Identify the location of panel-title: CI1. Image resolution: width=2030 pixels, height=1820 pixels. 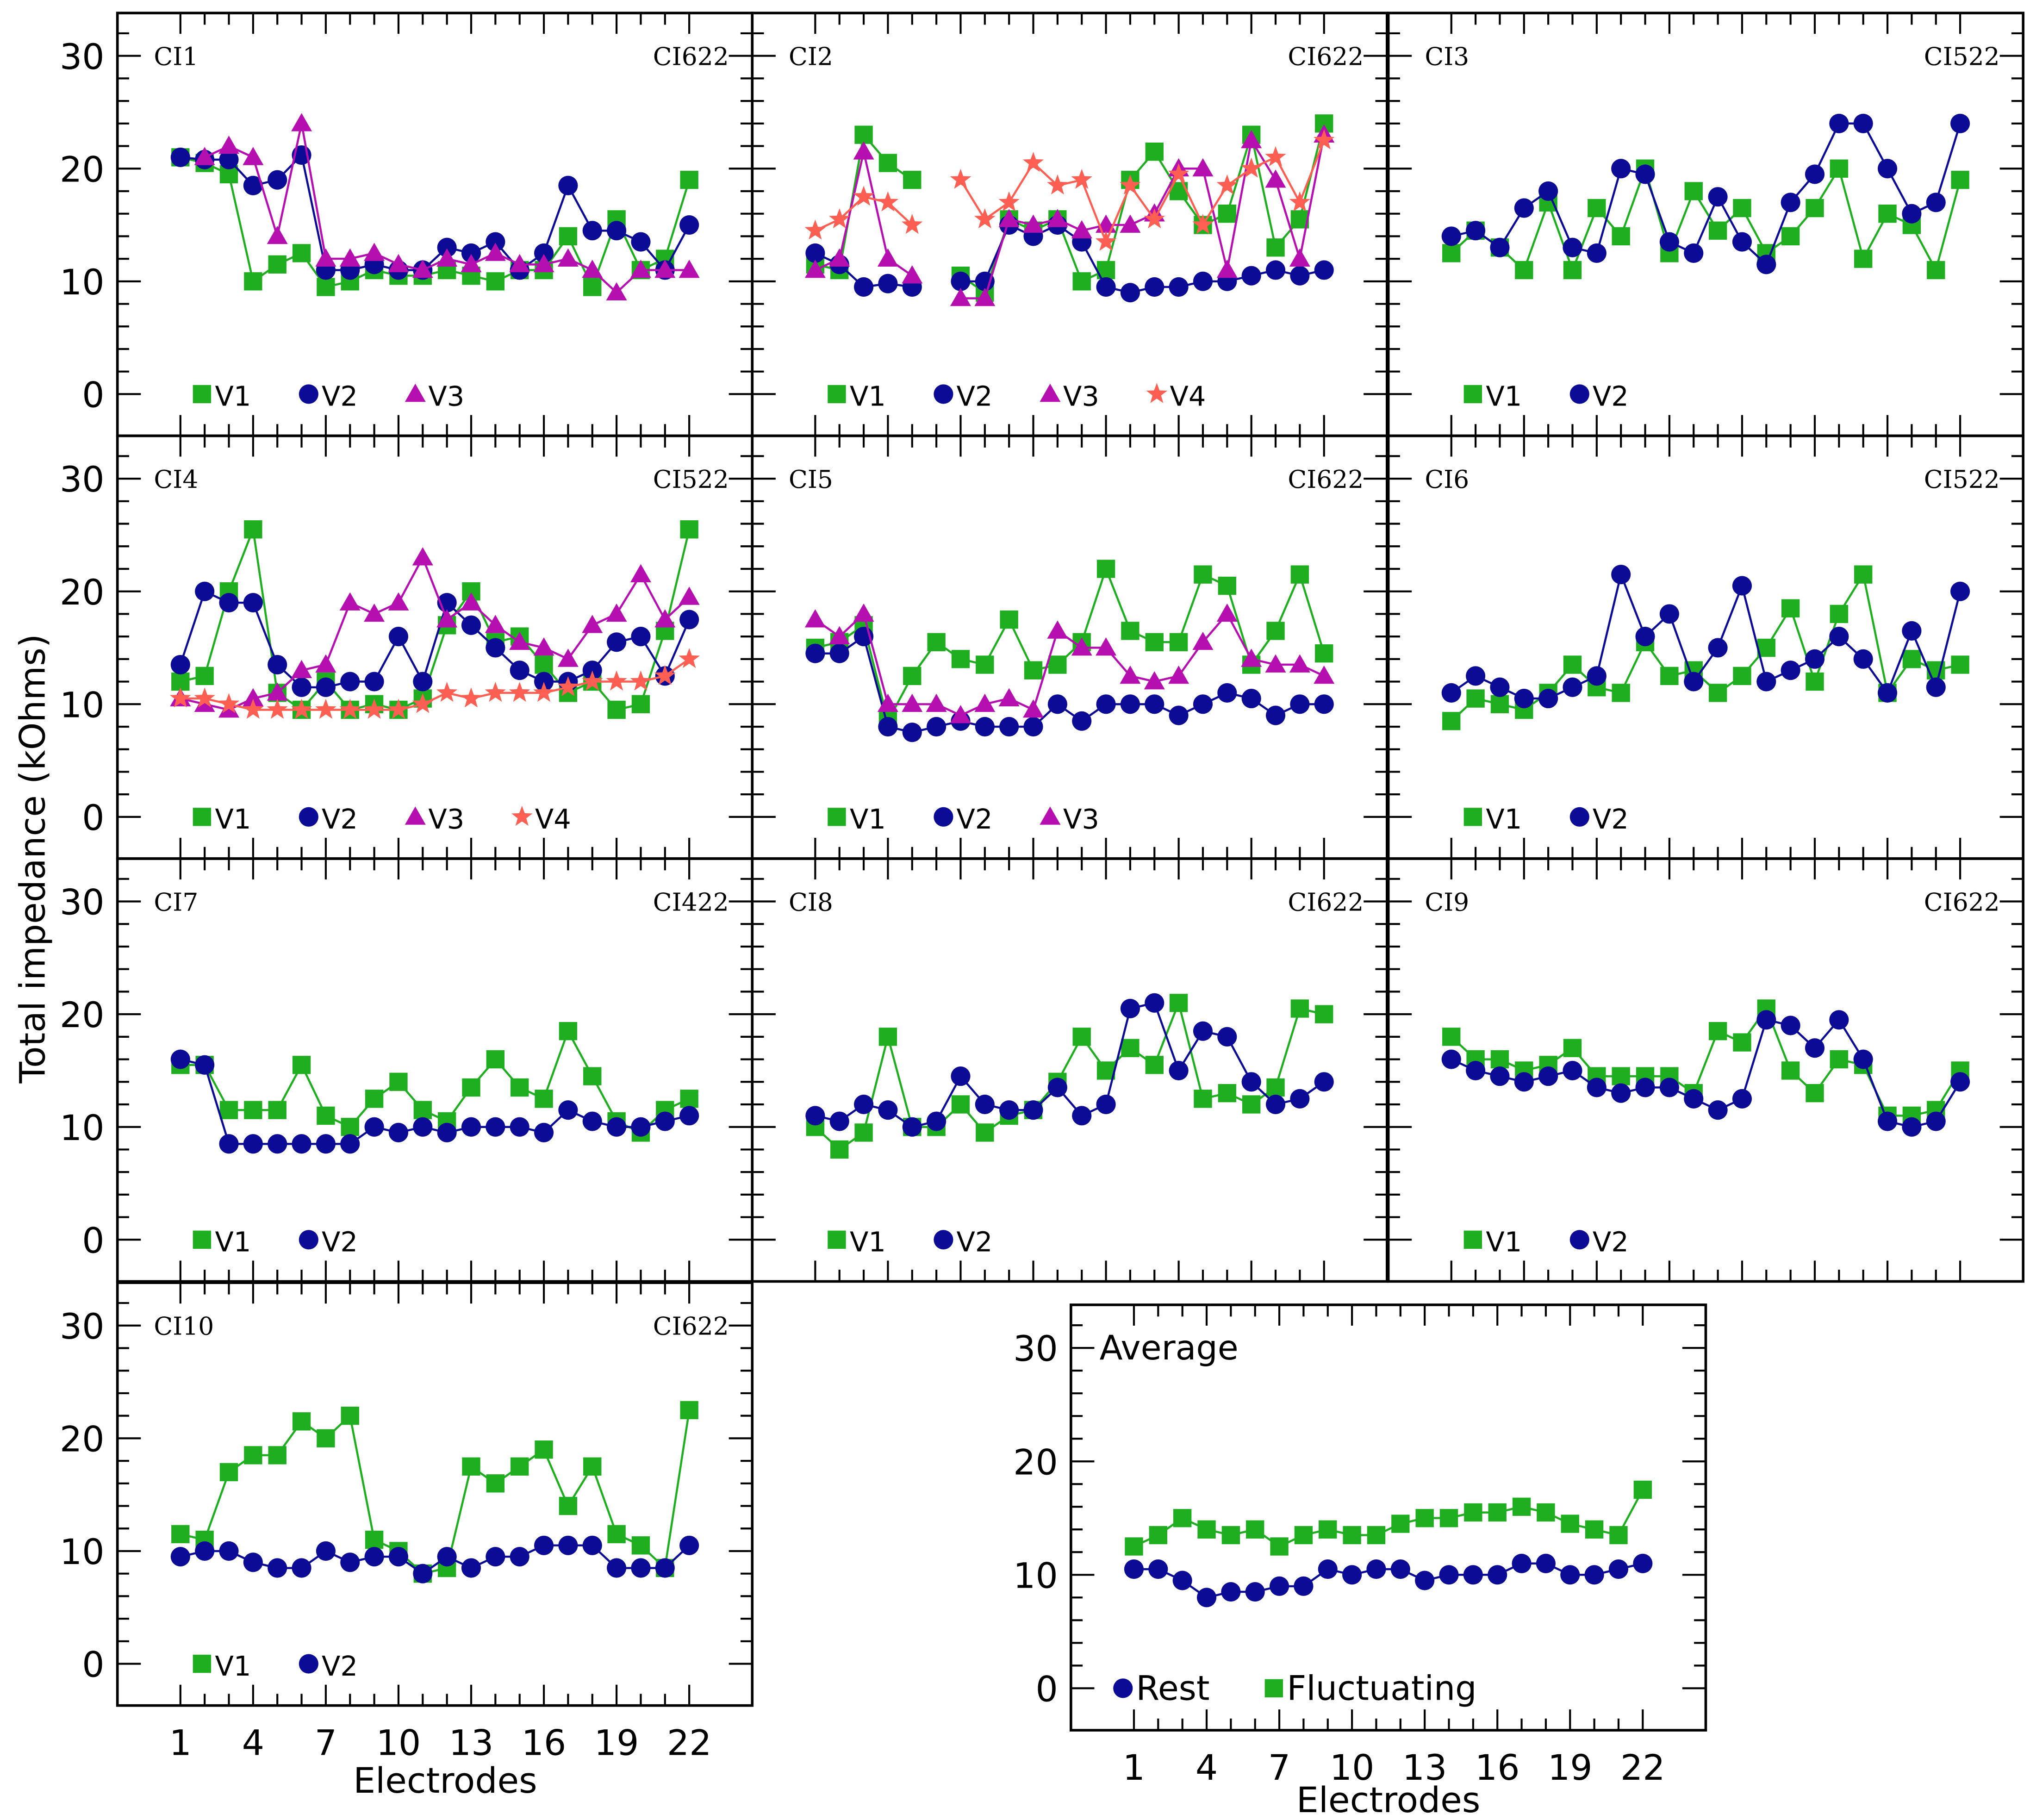
(176, 56).